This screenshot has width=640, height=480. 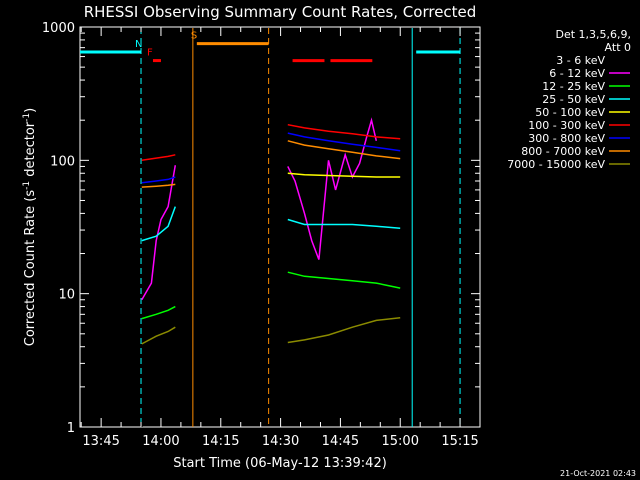 I want to click on event-bars: NF S, so click(x=270, y=47).